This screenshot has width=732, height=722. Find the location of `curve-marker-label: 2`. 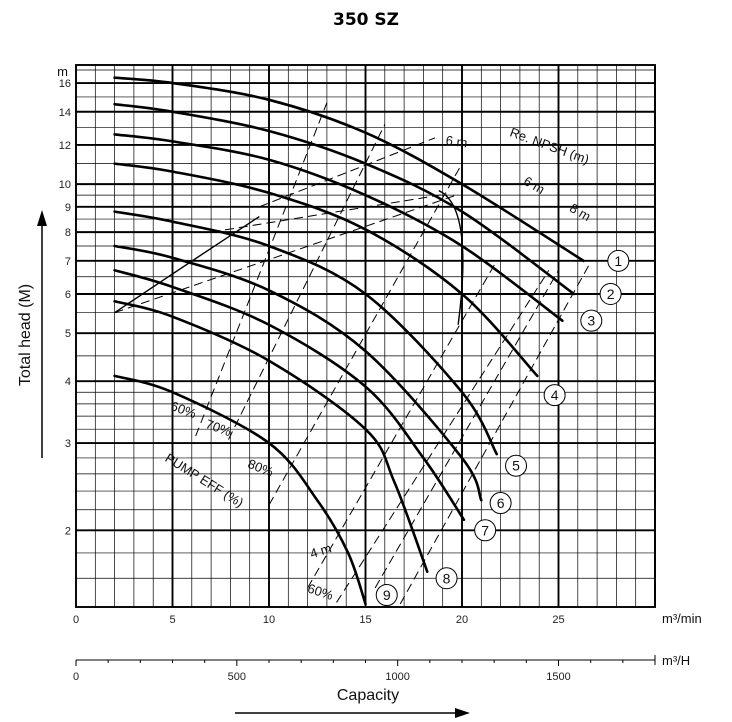

curve-marker-label: 2 is located at coordinates (611, 294).